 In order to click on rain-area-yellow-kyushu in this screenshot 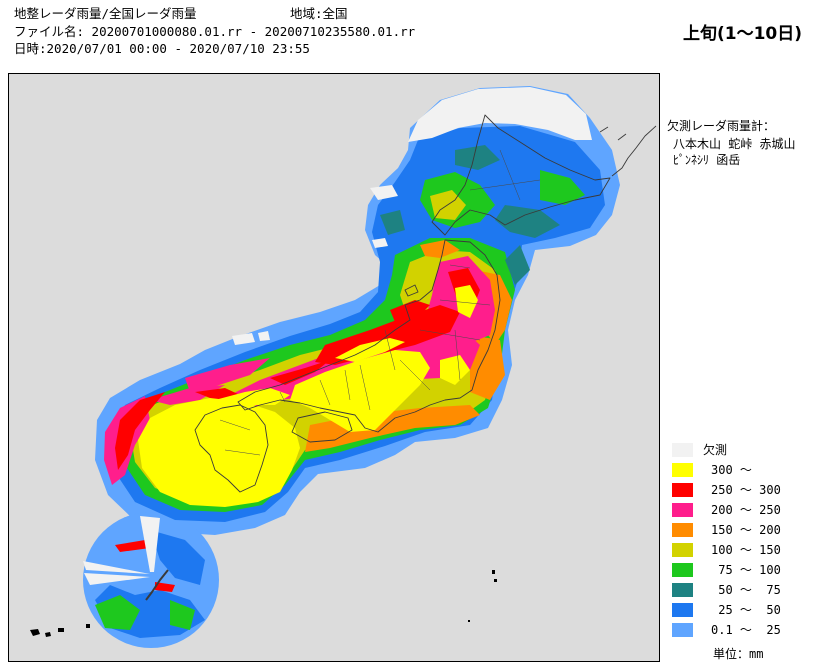, I will do `click(219, 452)`.